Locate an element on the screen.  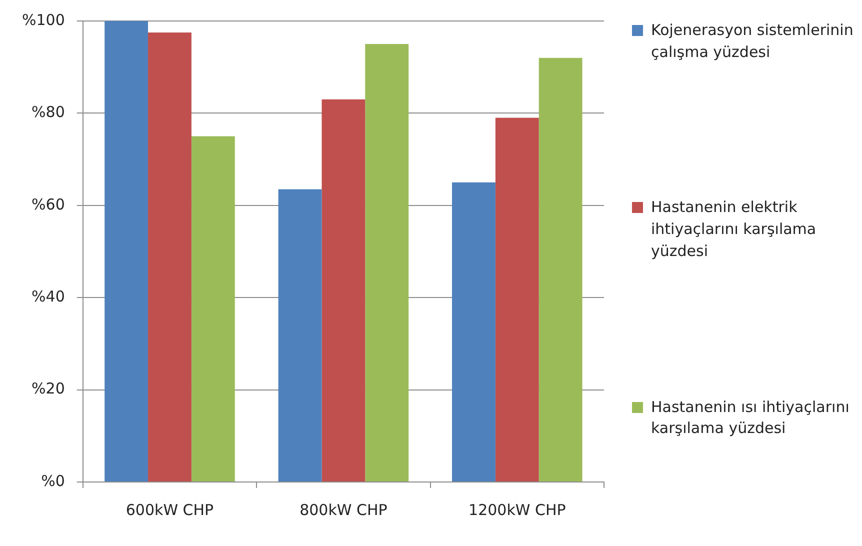
y-tick-label: %100 is located at coordinates (43, 19).